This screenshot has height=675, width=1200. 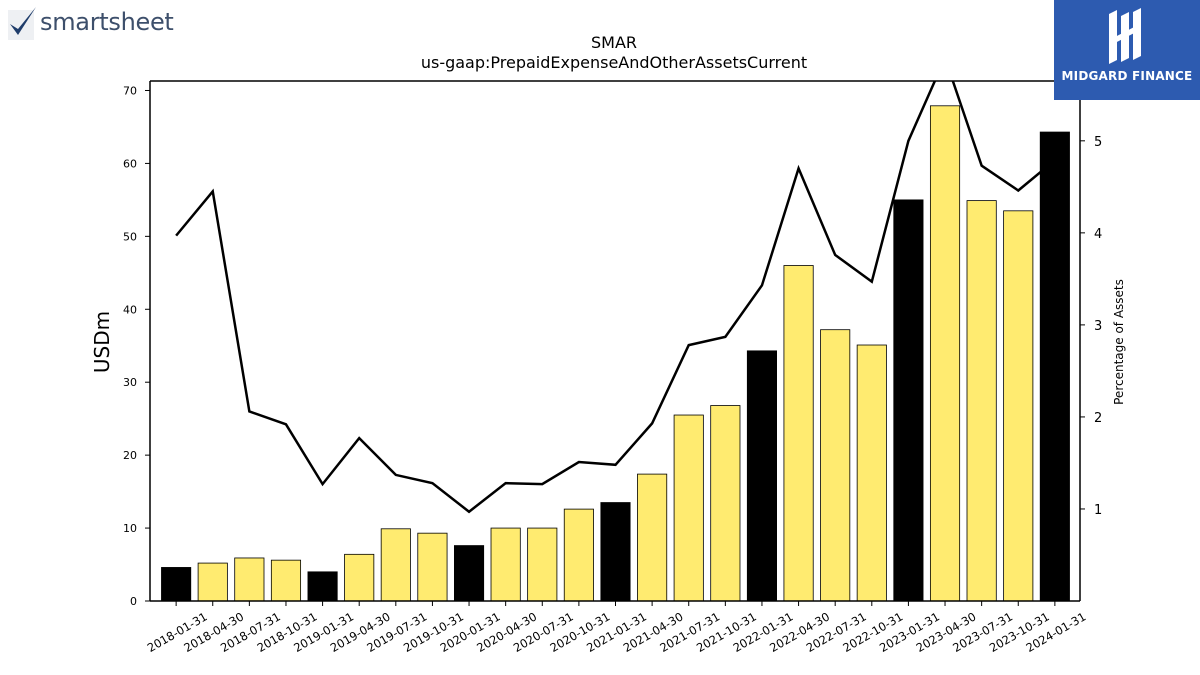 What do you see at coordinates (1098, 326) in the screenshot?
I see `y2-tick-label: 3` at bounding box center [1098, 326].